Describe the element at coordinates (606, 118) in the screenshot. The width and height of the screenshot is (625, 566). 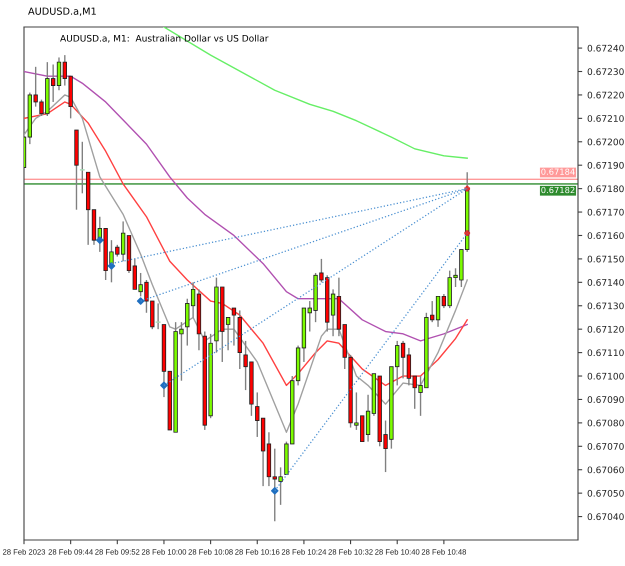
I see `y-tick-label: 0.67210` at that location.